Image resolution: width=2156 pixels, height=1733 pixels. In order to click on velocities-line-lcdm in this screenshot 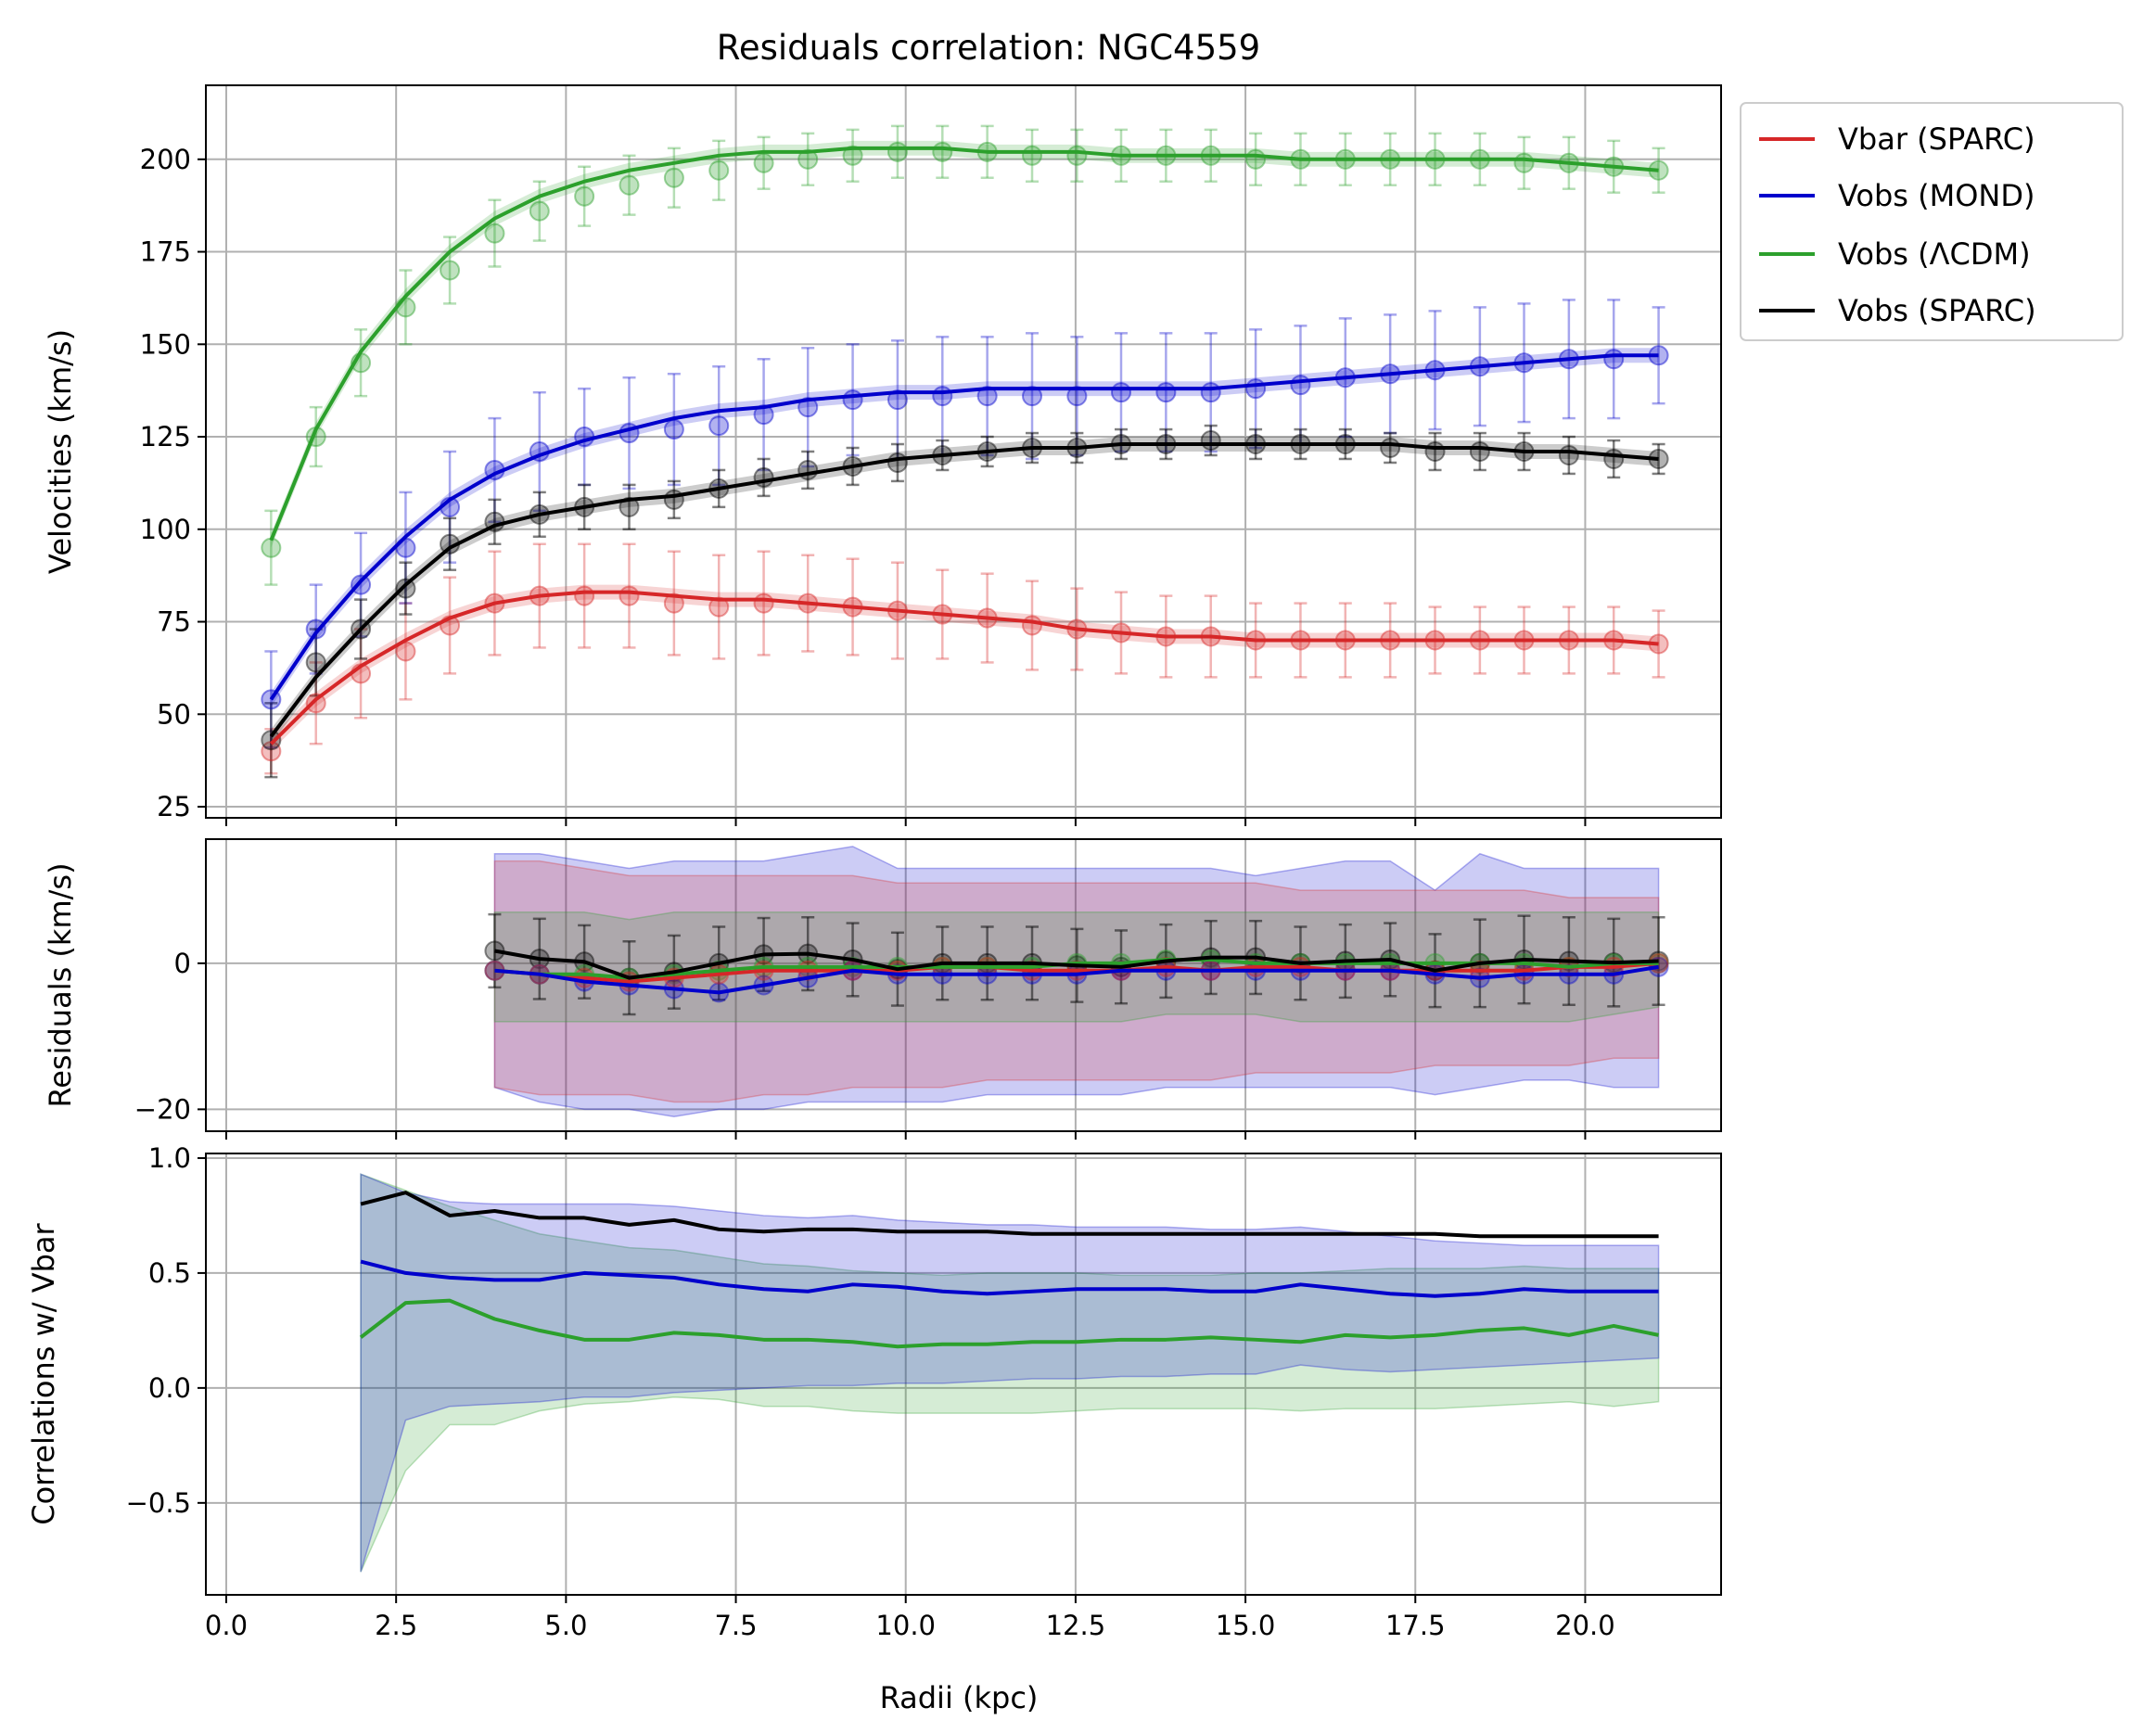, I will do `click(964, 344)`.